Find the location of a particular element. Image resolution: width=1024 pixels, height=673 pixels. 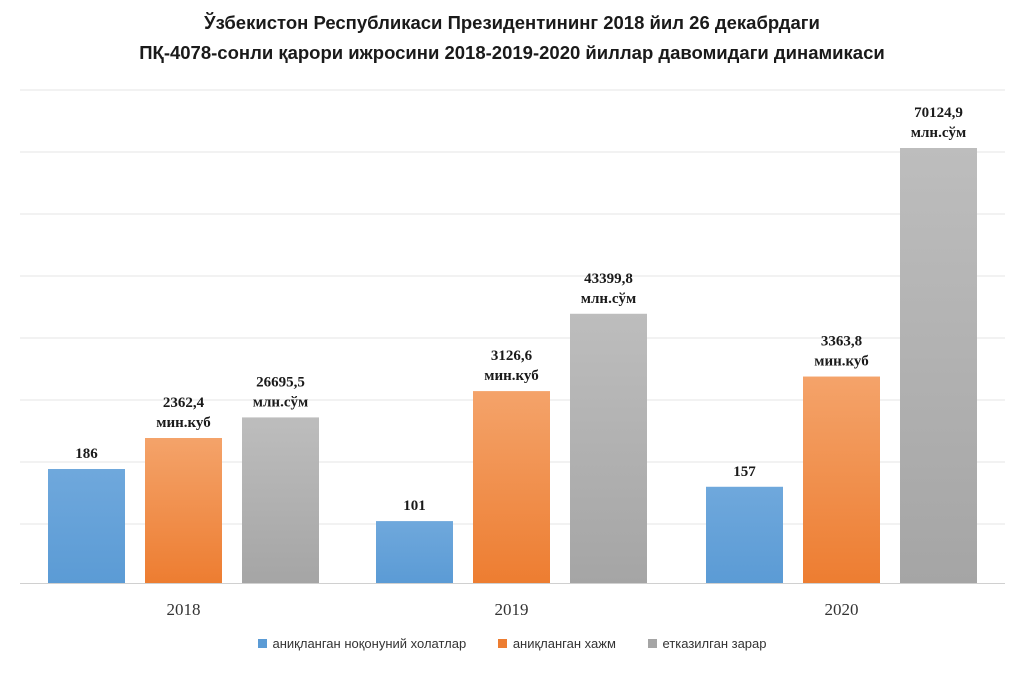

data-label-damage-2019: 43399,8 is located at coordinates (608, 279).